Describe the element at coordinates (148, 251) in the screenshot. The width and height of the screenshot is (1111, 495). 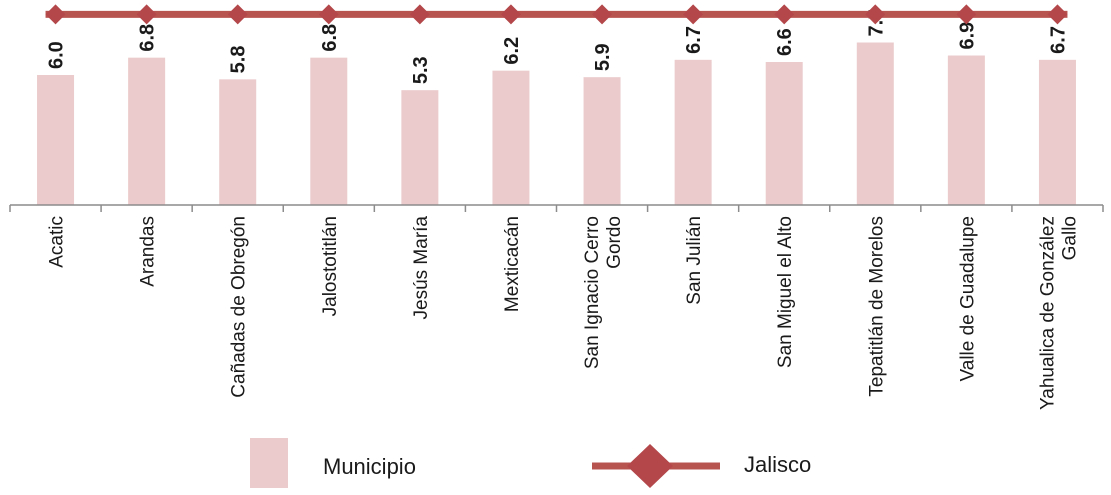
I see `category-label-2: Arandas` at that location.